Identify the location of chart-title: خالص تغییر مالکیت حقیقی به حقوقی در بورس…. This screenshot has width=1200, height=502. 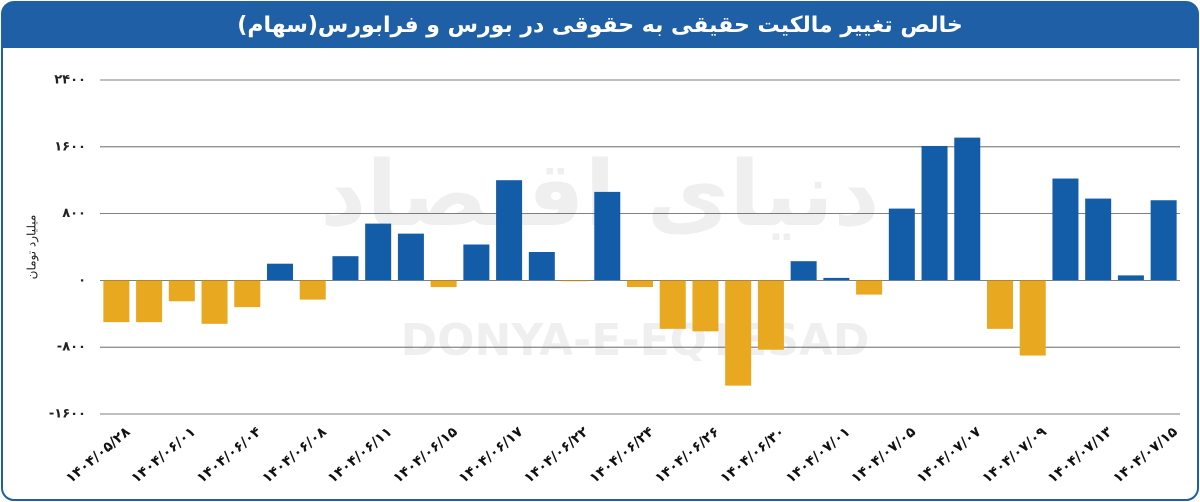
(599, 25).